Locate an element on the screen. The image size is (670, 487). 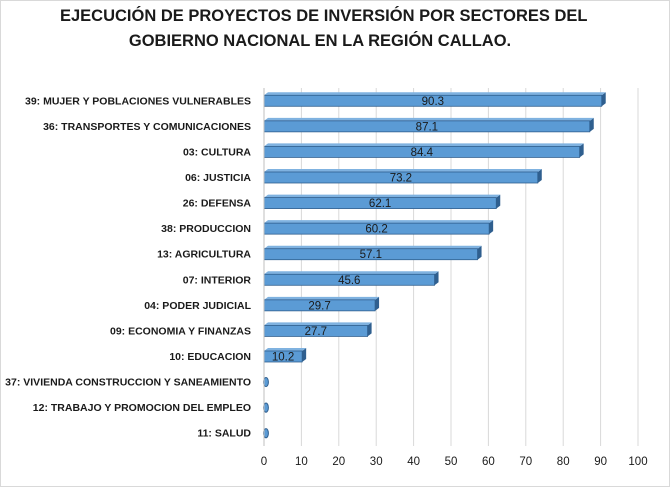
data-label: 45.6 is located at coordinates (349, 281).